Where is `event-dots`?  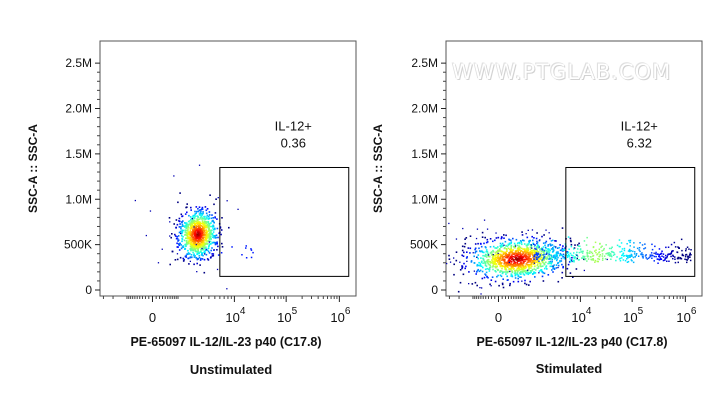 event-dots is located at coordinates (569, 257).